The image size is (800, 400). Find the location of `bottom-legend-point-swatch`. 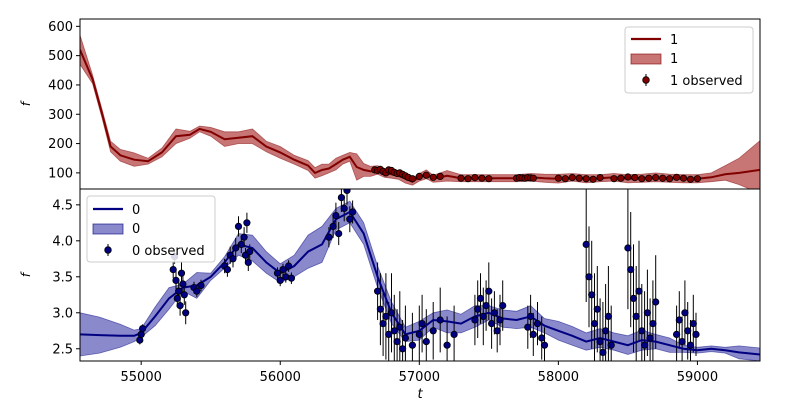

bottom-legend-point-swatch is located at coordinates (108, 250).